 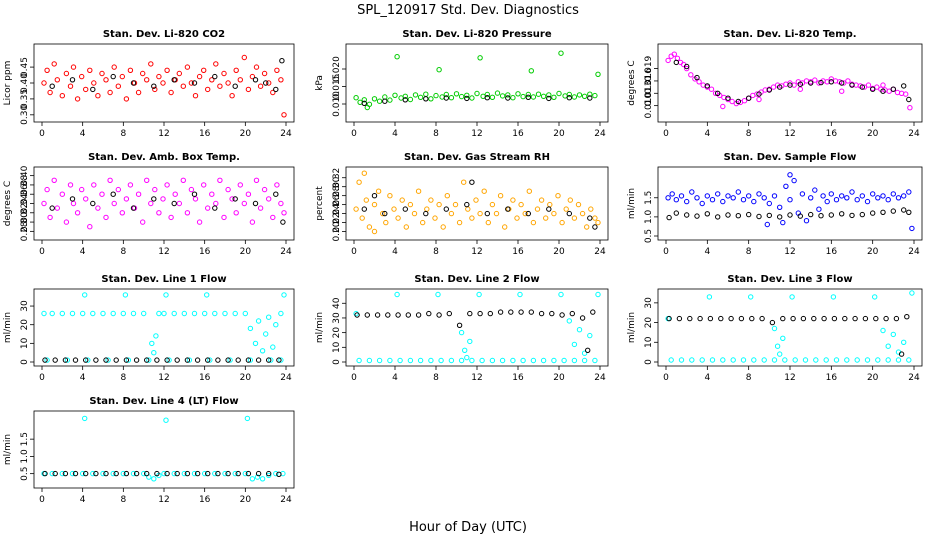 I want to click on y-axis-label: kPa, so click(x=320, y=83).